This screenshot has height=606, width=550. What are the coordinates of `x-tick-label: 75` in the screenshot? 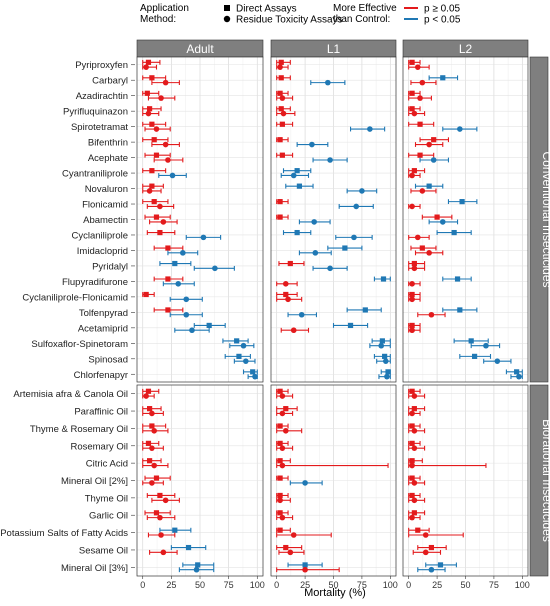 It's located at (362, 585).